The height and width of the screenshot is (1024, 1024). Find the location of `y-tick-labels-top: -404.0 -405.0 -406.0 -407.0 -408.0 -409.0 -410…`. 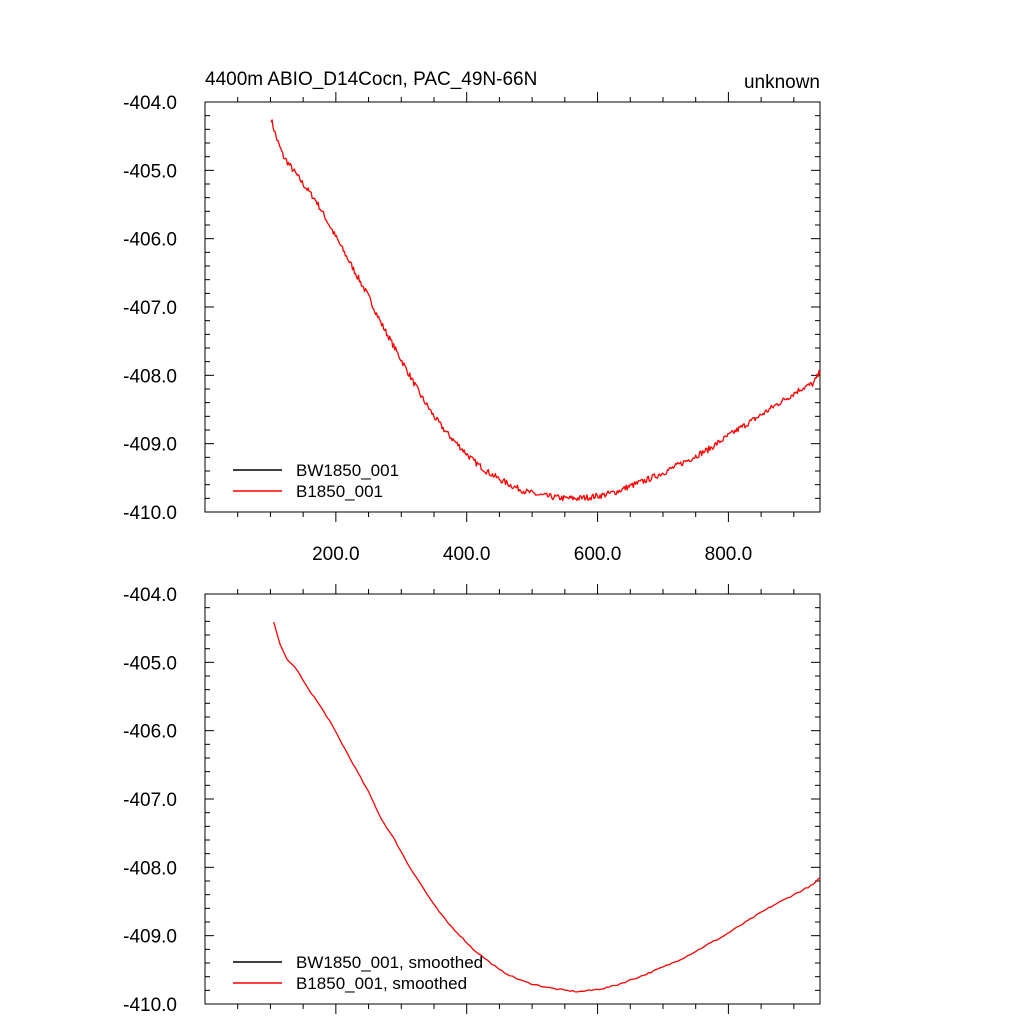

y-tick-labels-top: -404.0 -405.0 -406.0 -407.0 -408.0 -409.0 -410… is located at coordinates (150, 308).